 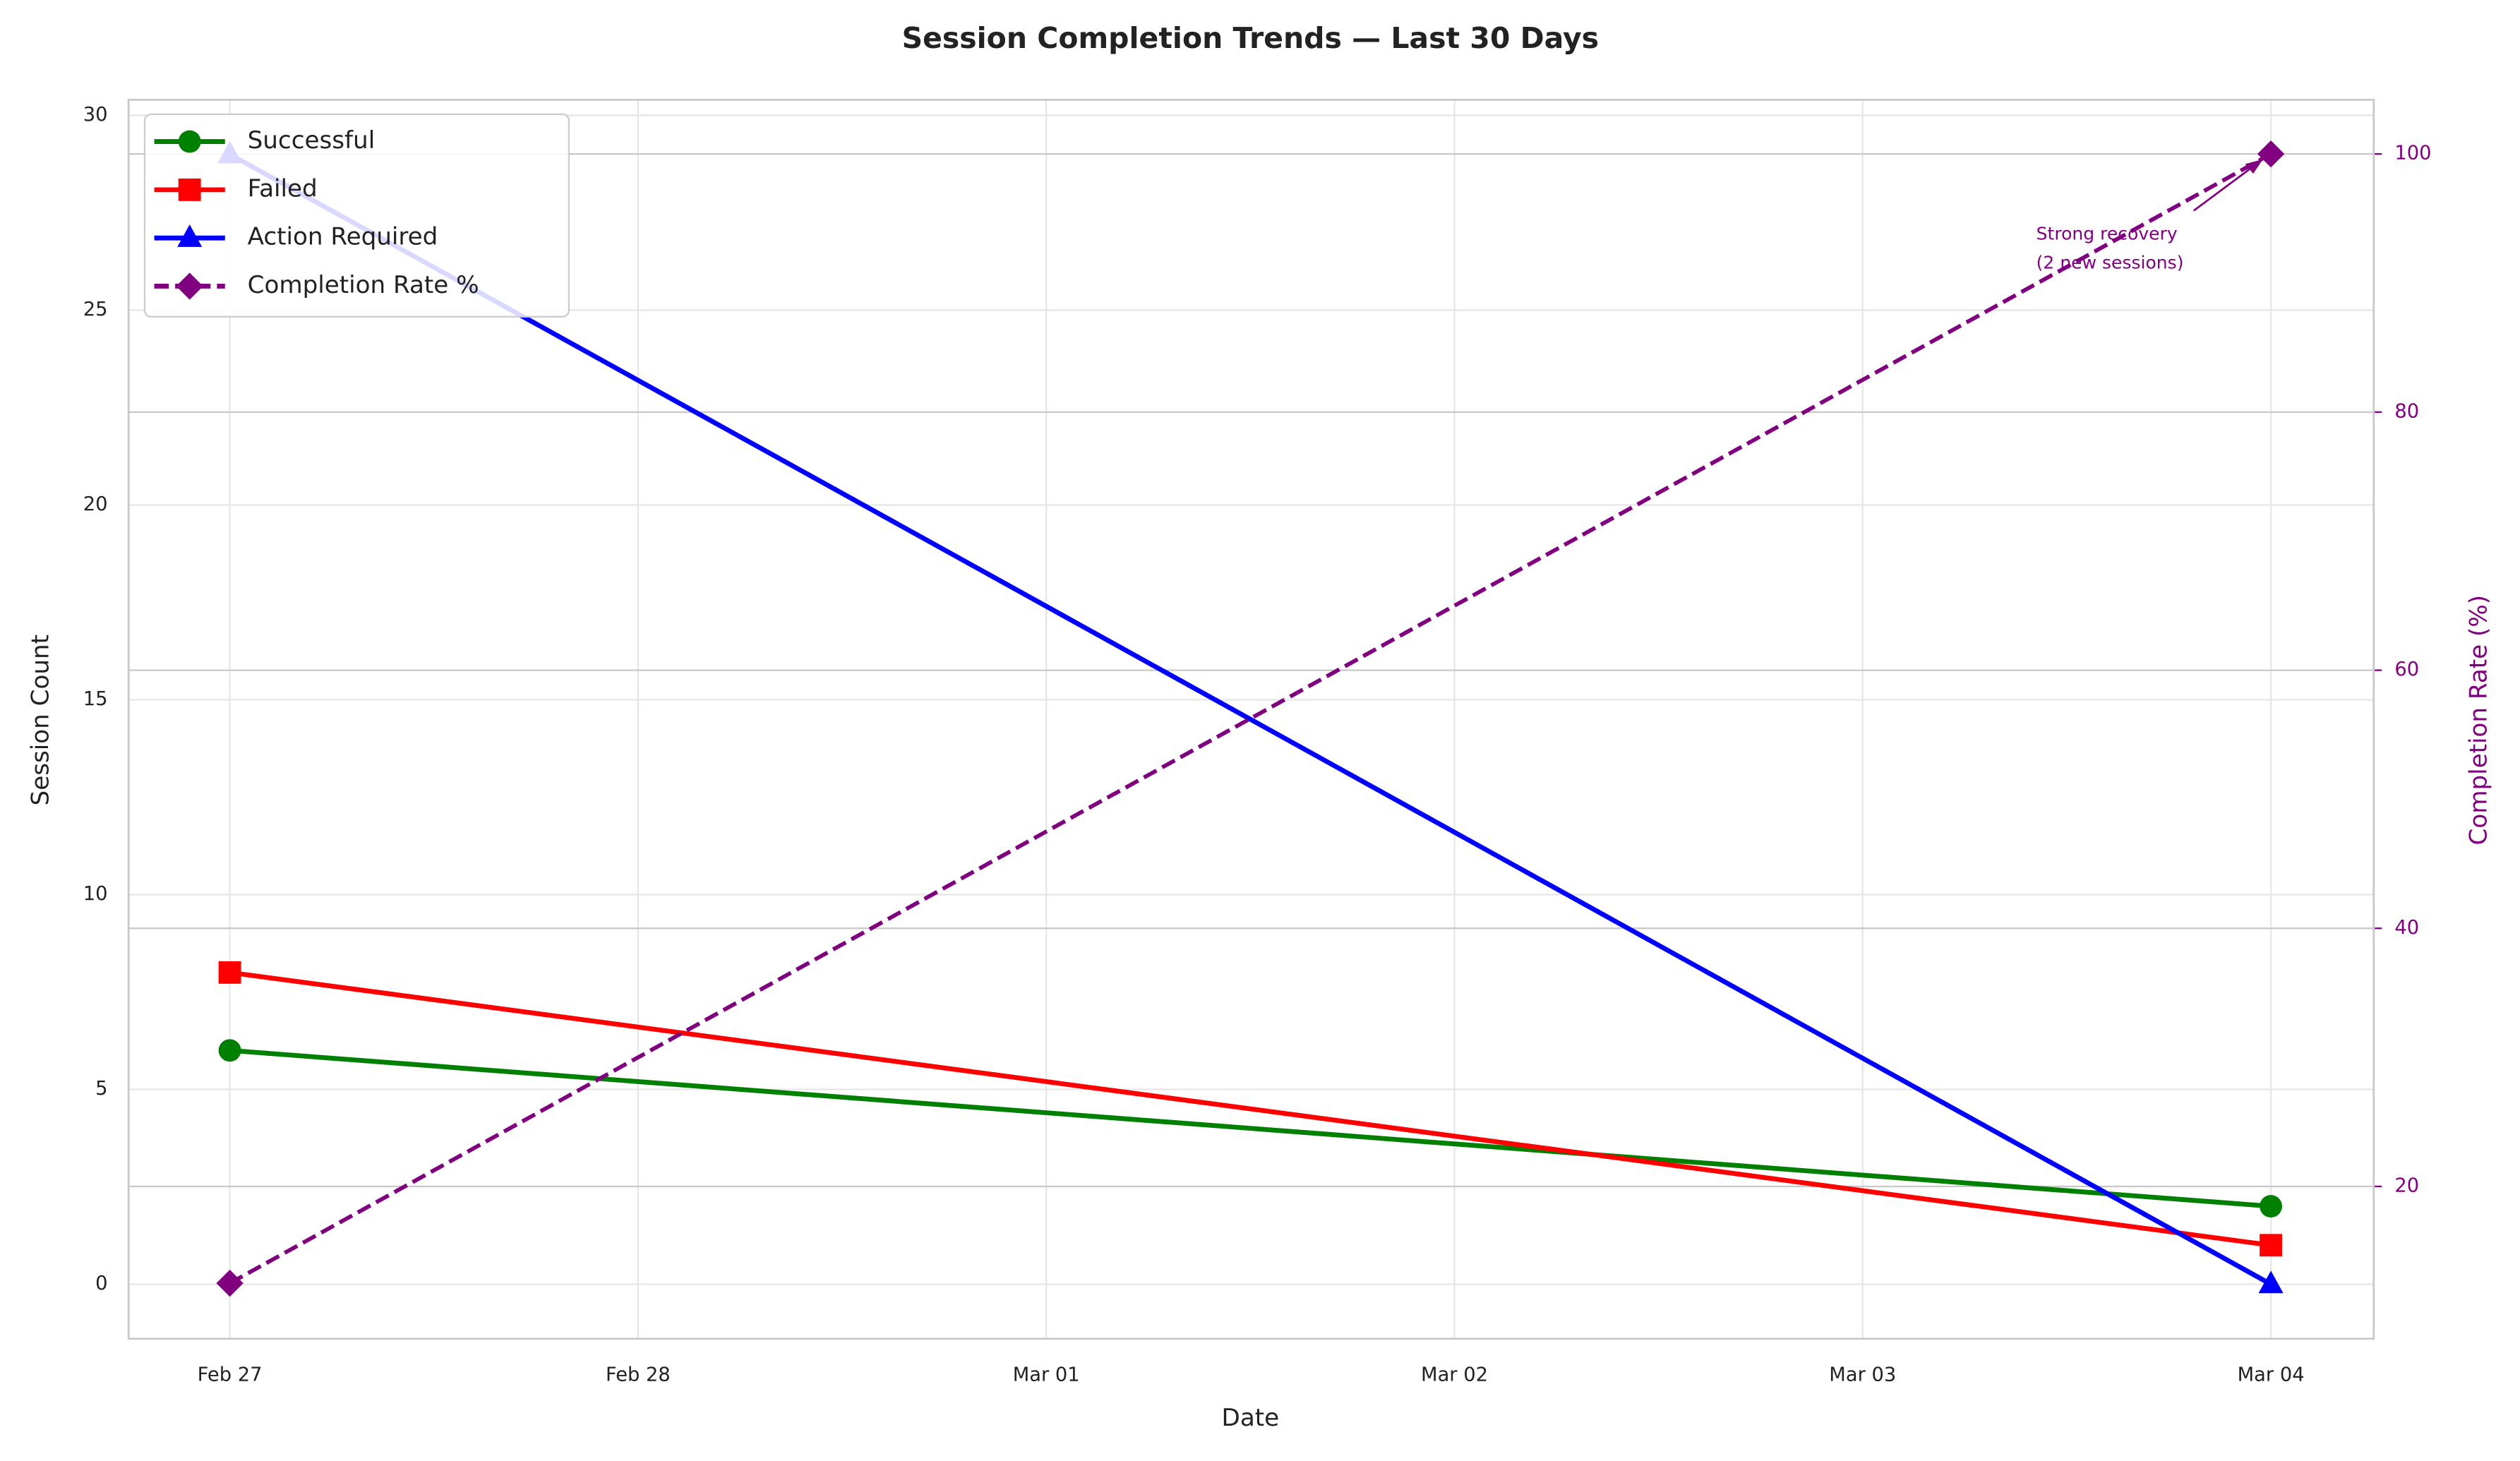 I want to click on y-tick-label: 15, so click(x=96, y=699).